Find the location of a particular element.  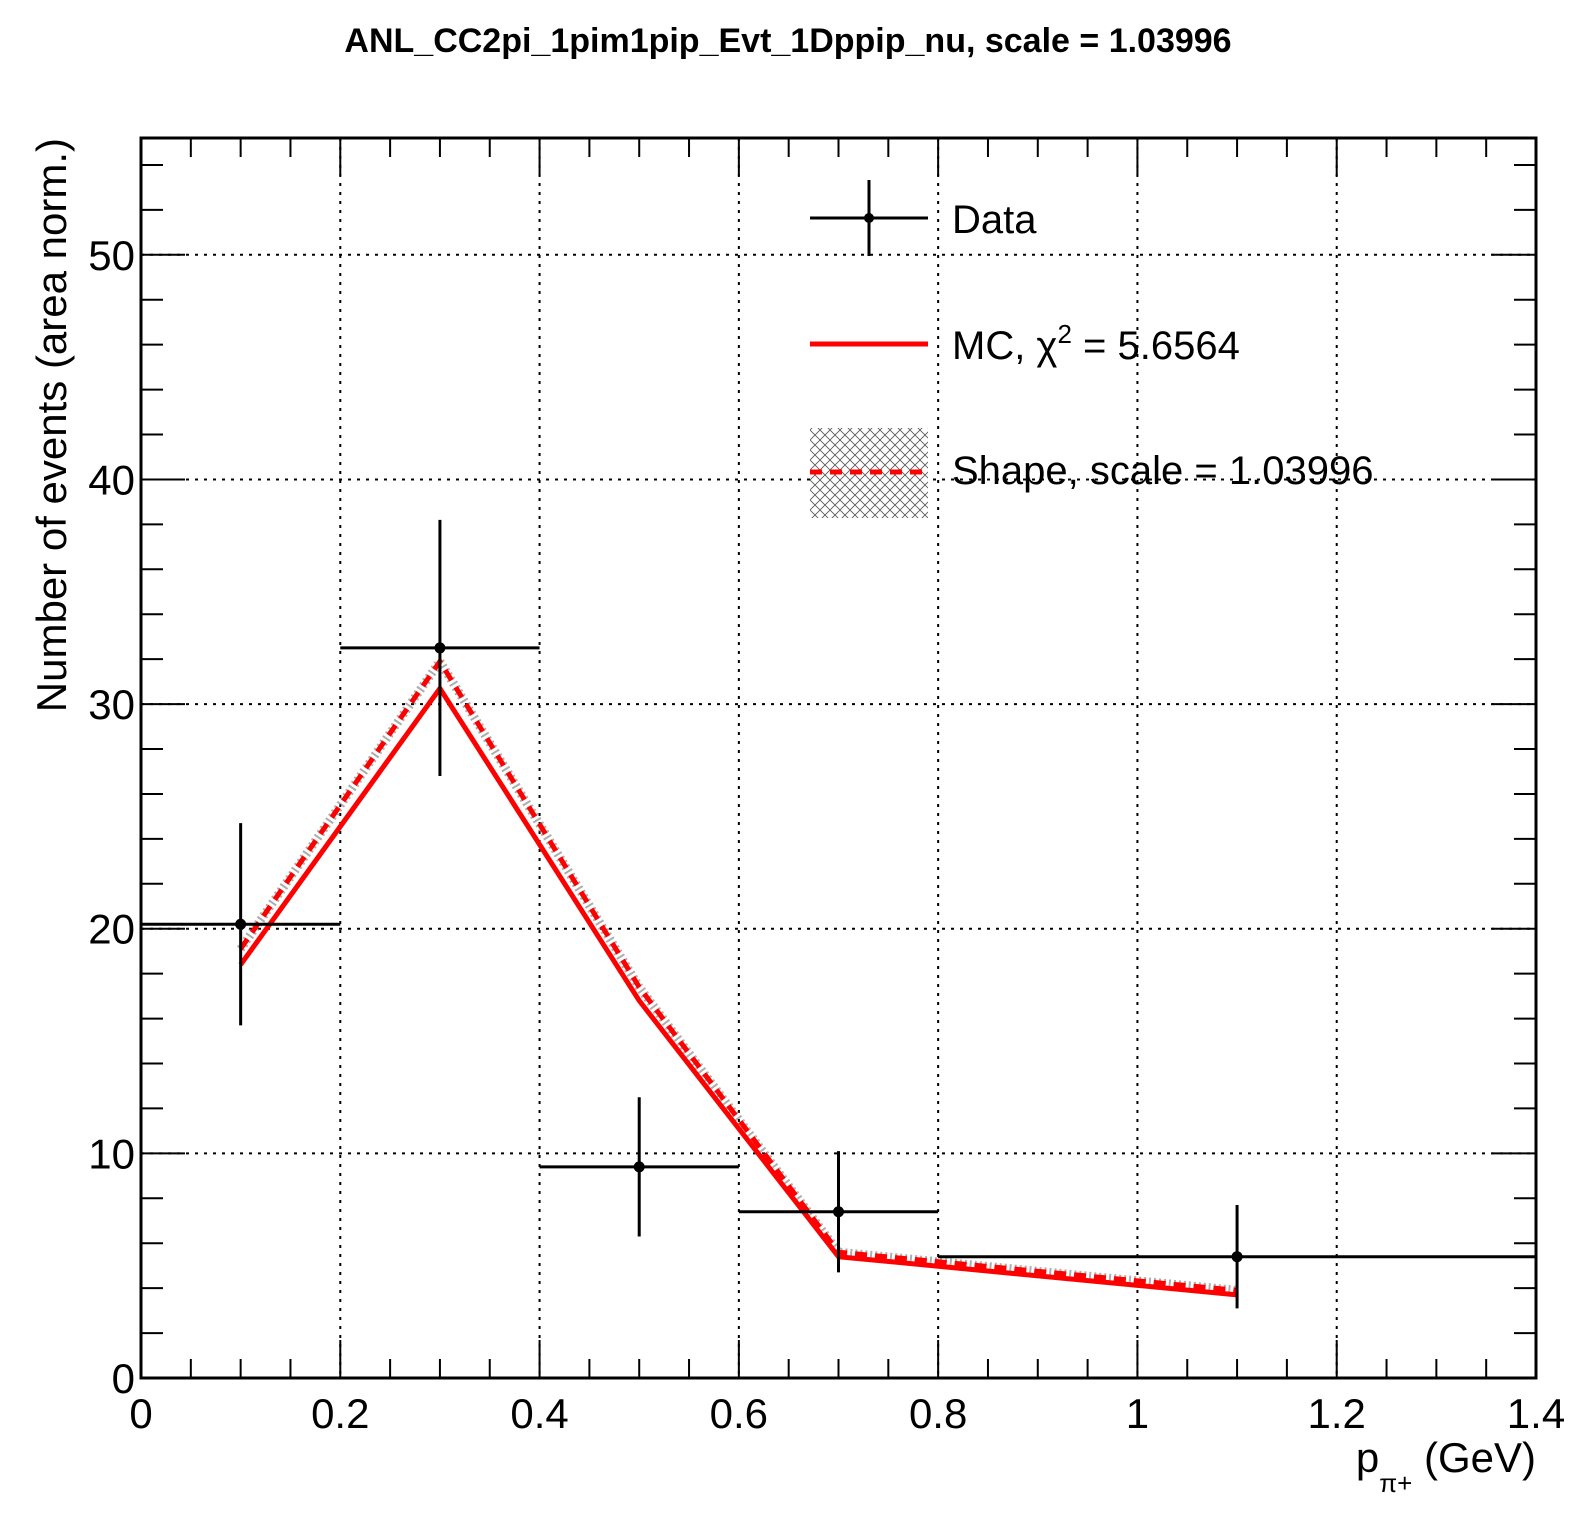

legend-entry-shape: Shape, scale = 1.03996 is located at coordinates (1091, 473).